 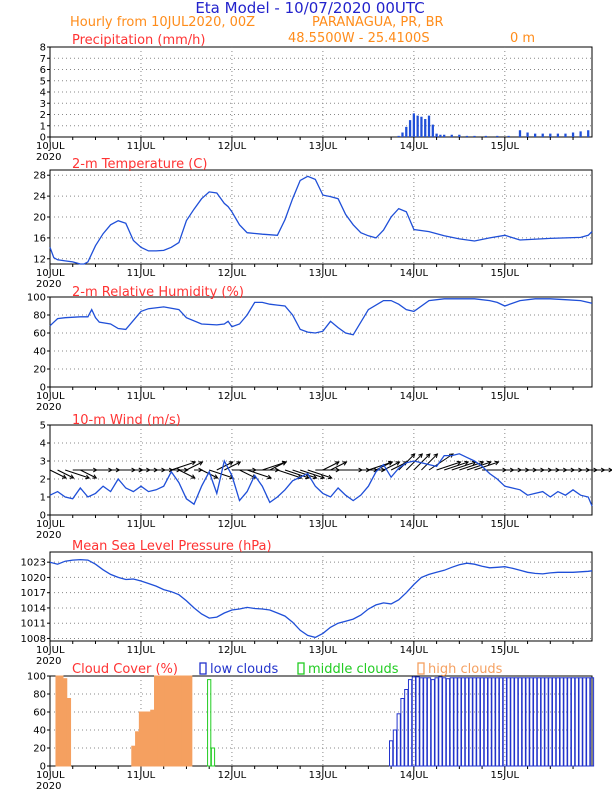 What do you see at coordinates (33, 578) in the screenshot?
I see `y-tick-label: 1020` at bounding box center [33, 578].